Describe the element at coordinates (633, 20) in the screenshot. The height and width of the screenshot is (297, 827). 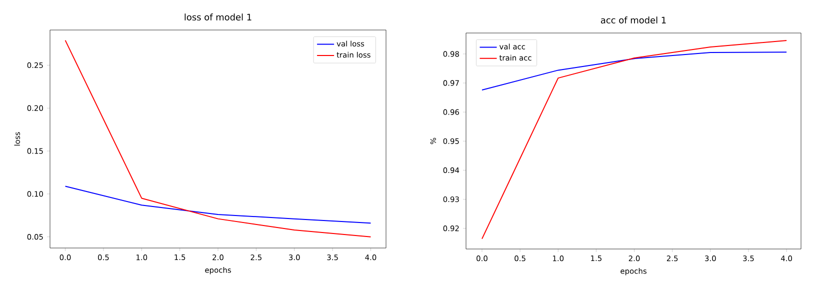
I see `chart-title: acc of model 1` at that location.